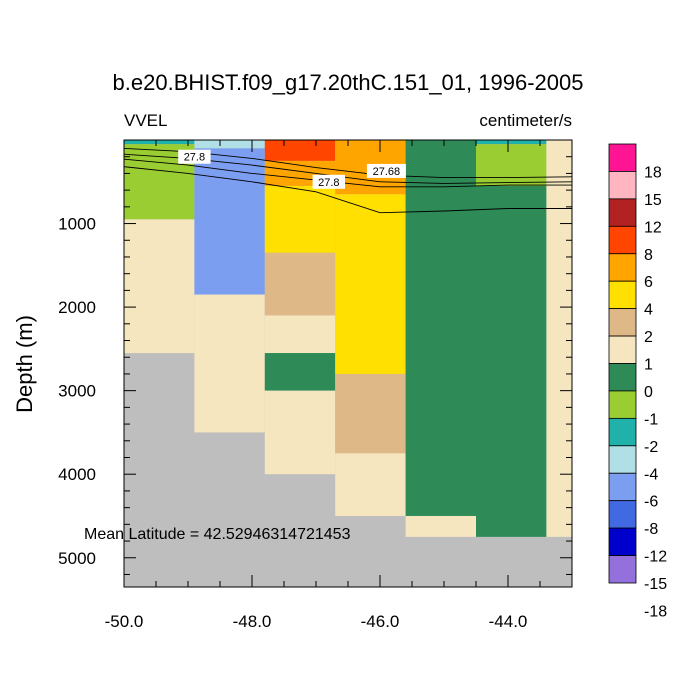  I want to click on y-tick-label: 4000, so click(77, 474).